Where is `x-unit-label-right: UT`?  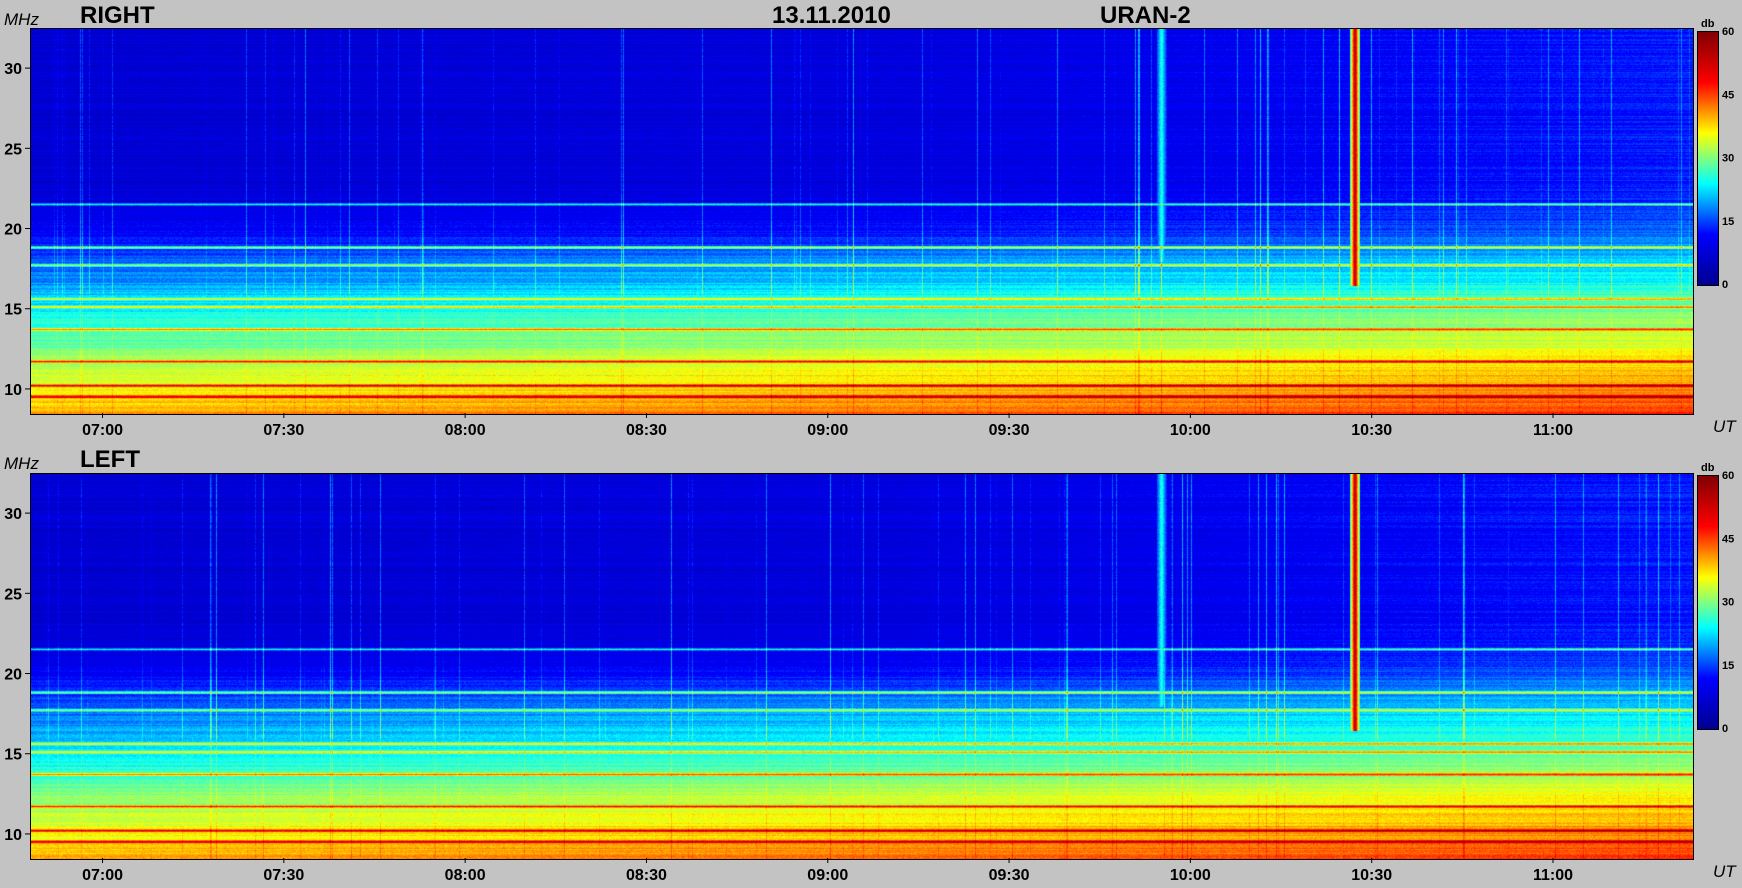 x-unit-label-right: UT is located at coordinates (1724, 426).